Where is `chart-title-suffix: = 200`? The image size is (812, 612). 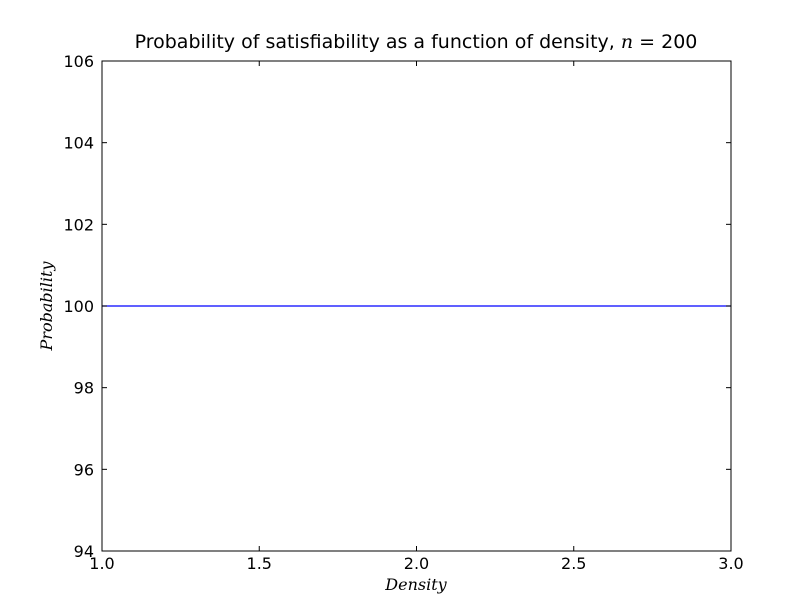 chart-title-suffix: = 200 is located at coordinates (665, 42).